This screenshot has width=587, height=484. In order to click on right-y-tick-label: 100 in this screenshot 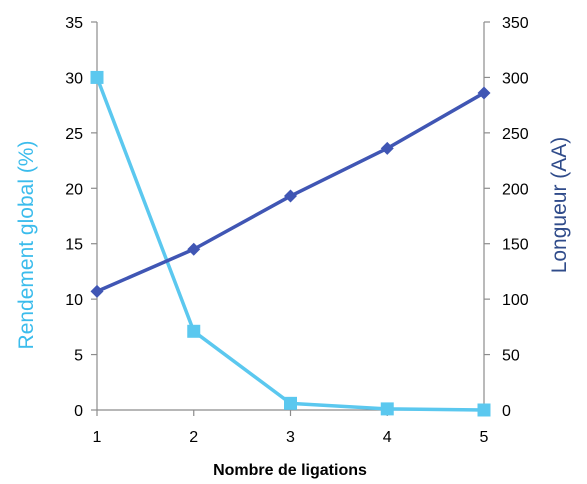, I will do `click(515, 300)`.